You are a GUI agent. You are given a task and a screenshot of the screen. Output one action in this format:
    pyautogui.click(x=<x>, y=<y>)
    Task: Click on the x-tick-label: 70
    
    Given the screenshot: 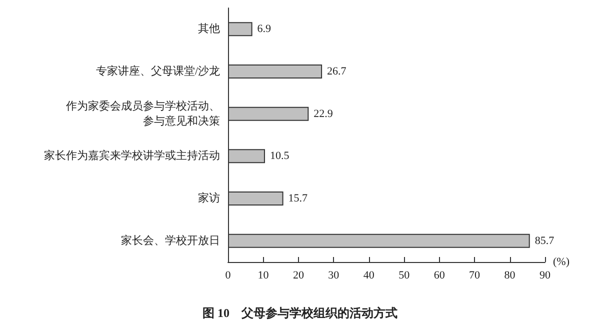 What is the action you would take?
    pyautogui.click(x=475, y=276)
    